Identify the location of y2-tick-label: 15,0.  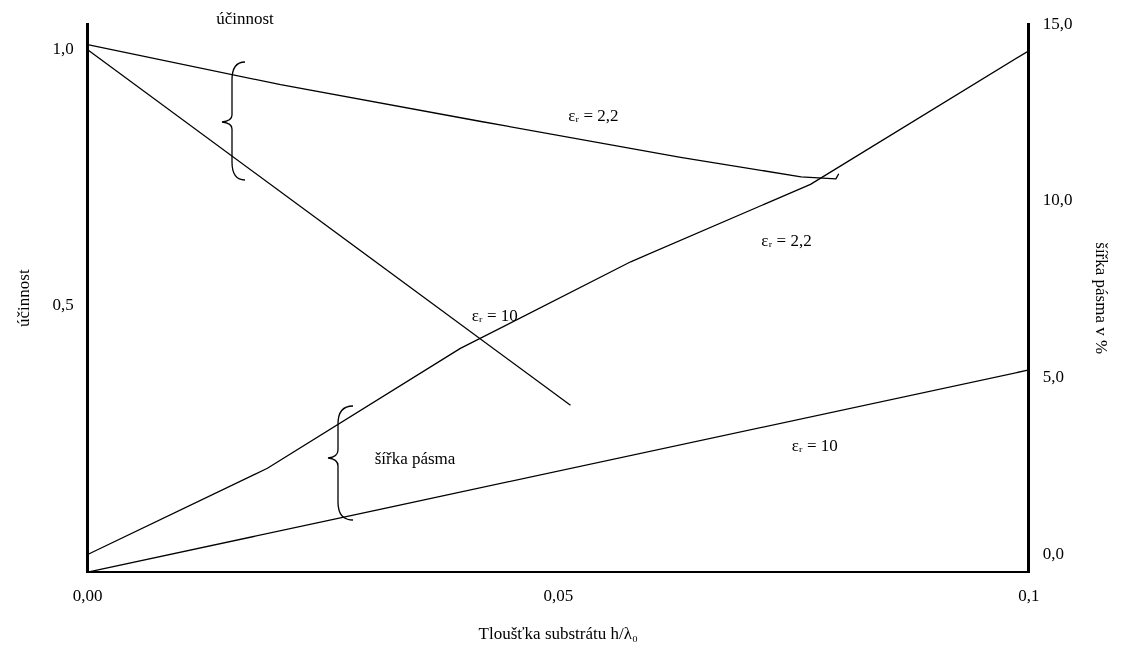
(1057, 23).